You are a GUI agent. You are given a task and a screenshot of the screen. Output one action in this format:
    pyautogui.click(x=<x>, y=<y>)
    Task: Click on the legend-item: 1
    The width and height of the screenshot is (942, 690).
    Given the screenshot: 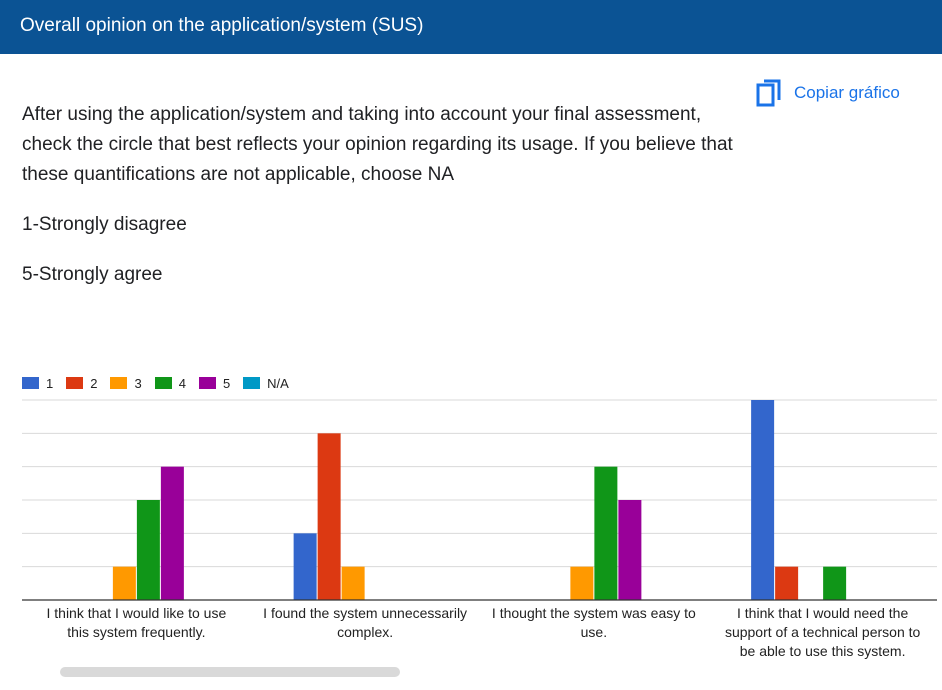 What is the action you would take?
    pyautogui.click(x=37, y=383)
    